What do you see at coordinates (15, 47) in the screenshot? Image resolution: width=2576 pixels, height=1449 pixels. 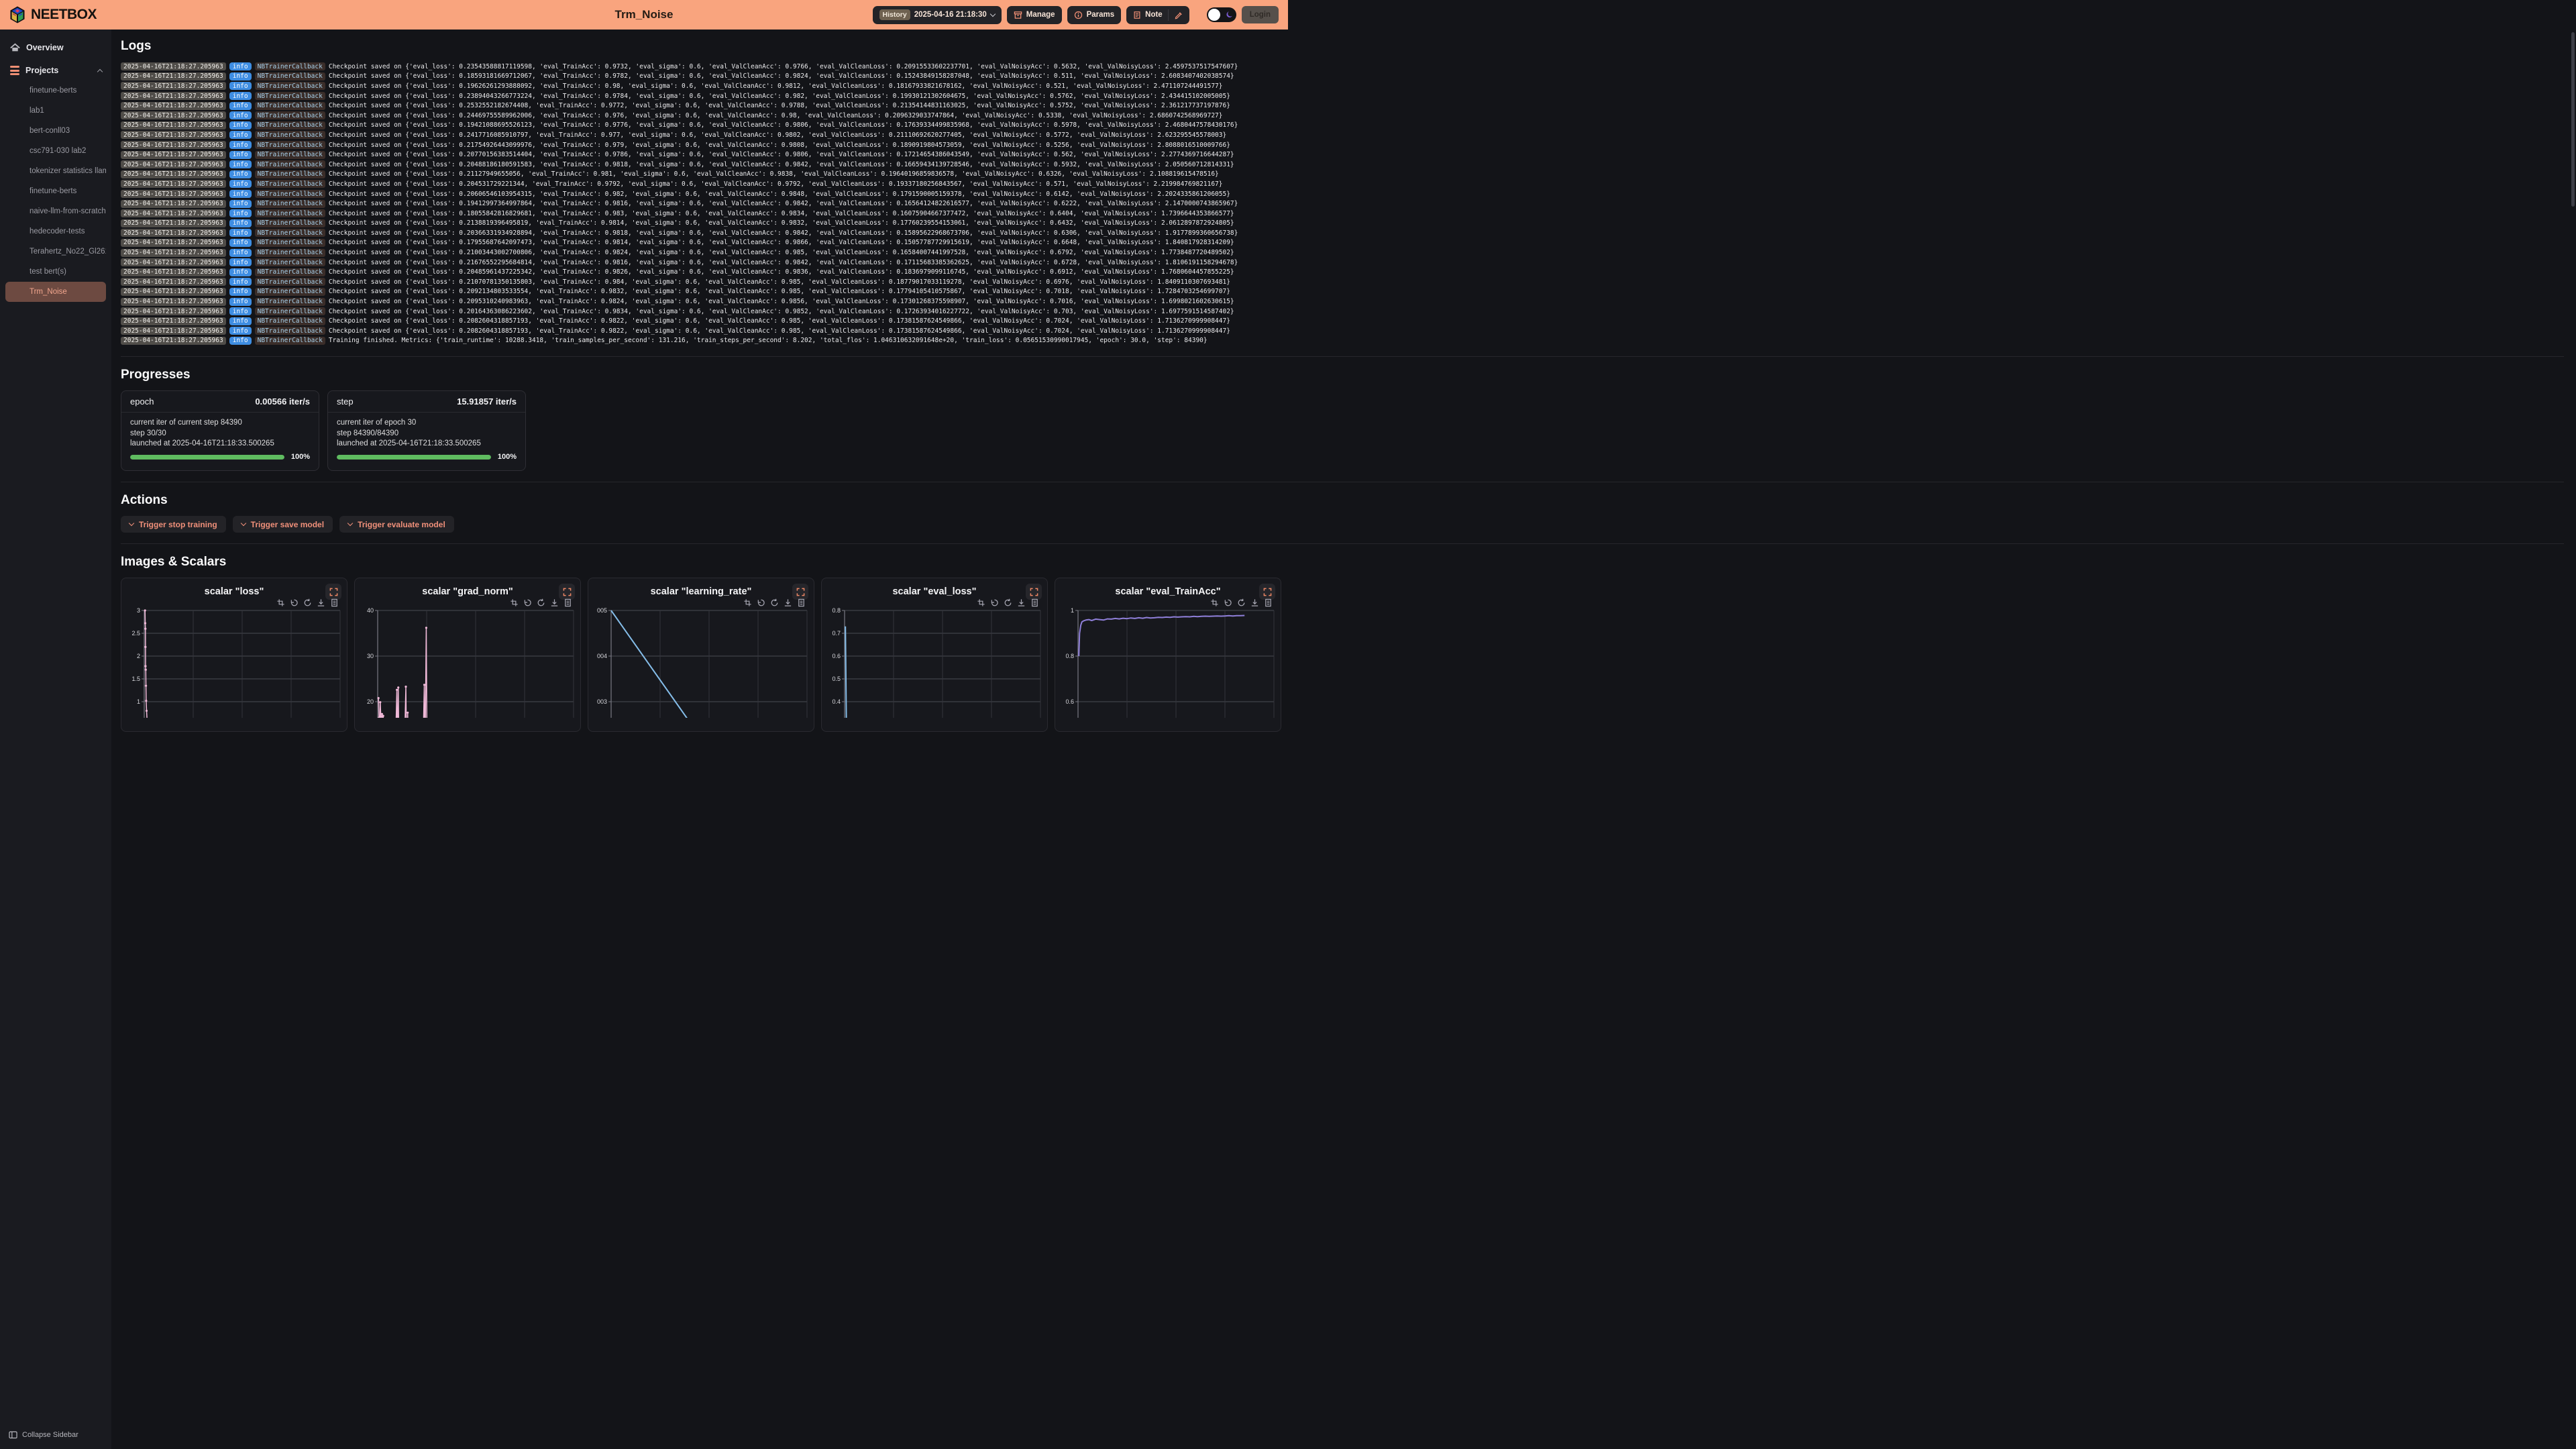 I see `home-icon` at bounding box center [15, 47].